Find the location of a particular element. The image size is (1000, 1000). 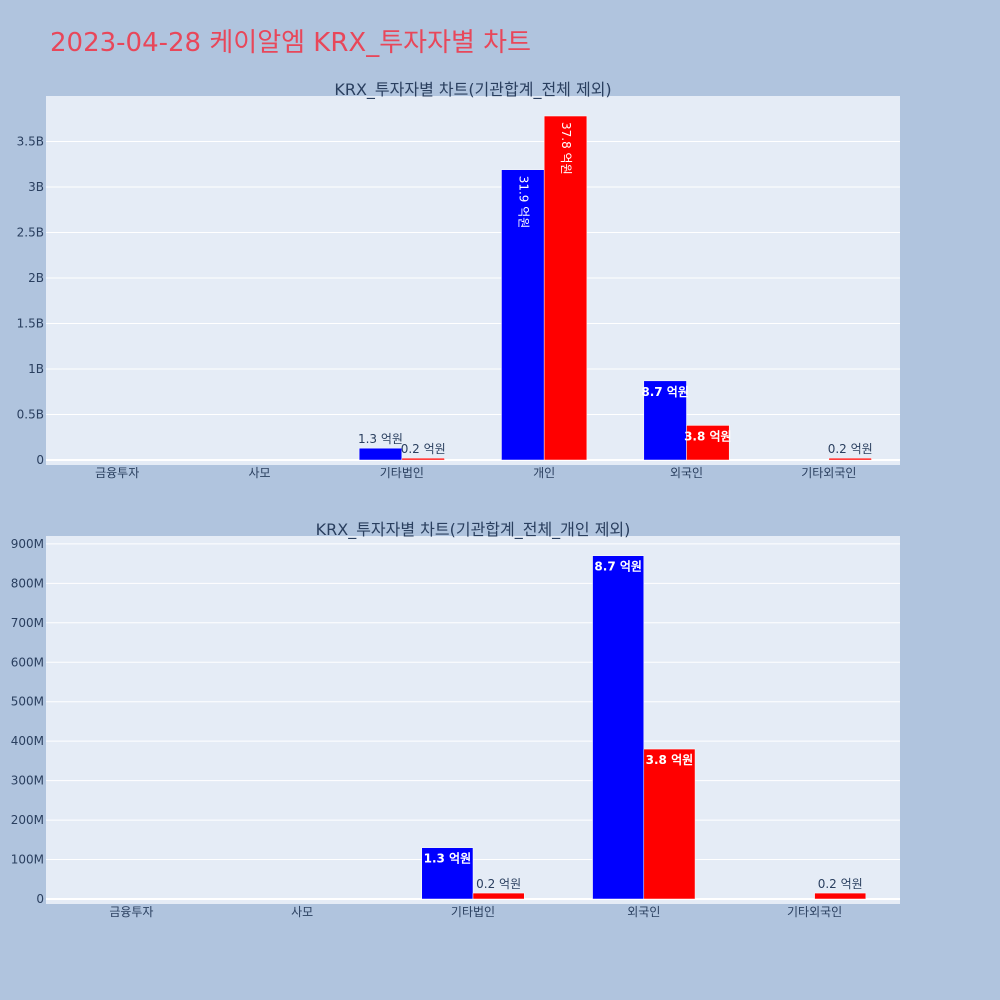

y-tick-label: 3.5B is located at coordinates (30, 142).